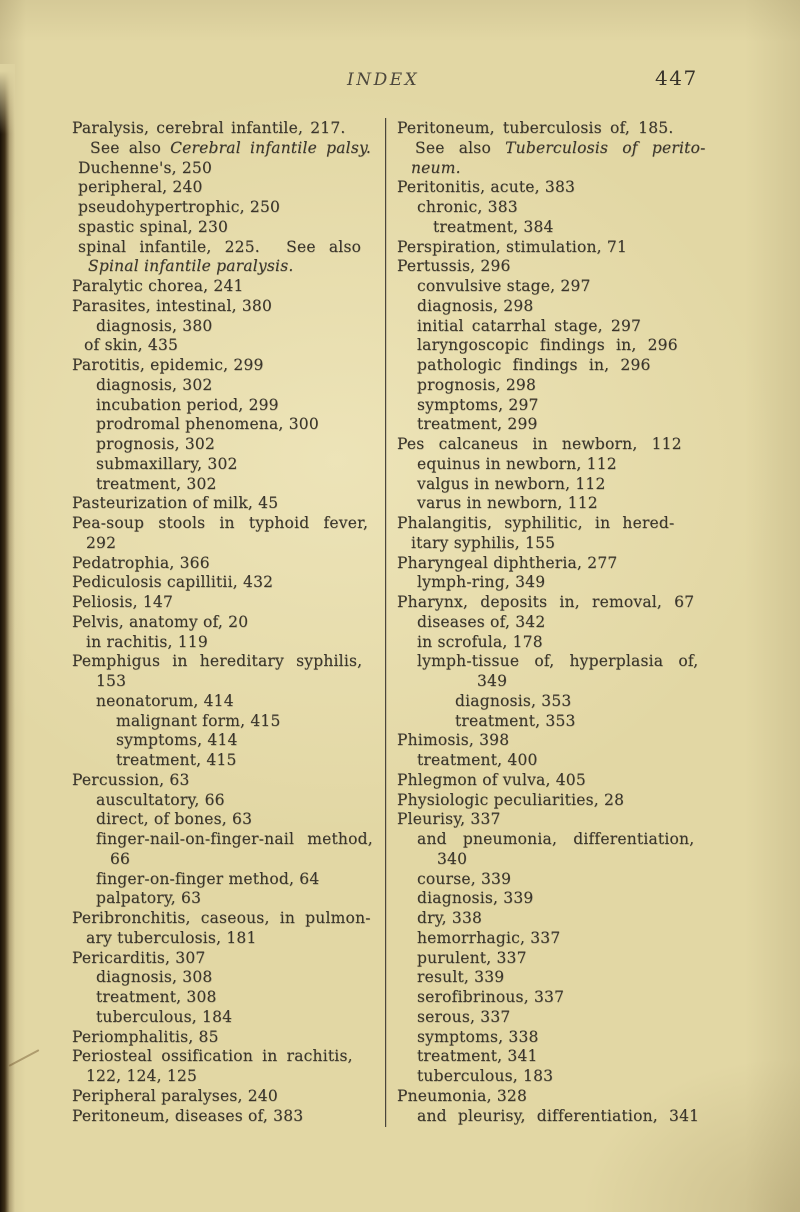 This screenshot has width=800, height=1212. I want to click on index-entry-line: diseases of, 342, so click(481, 621).